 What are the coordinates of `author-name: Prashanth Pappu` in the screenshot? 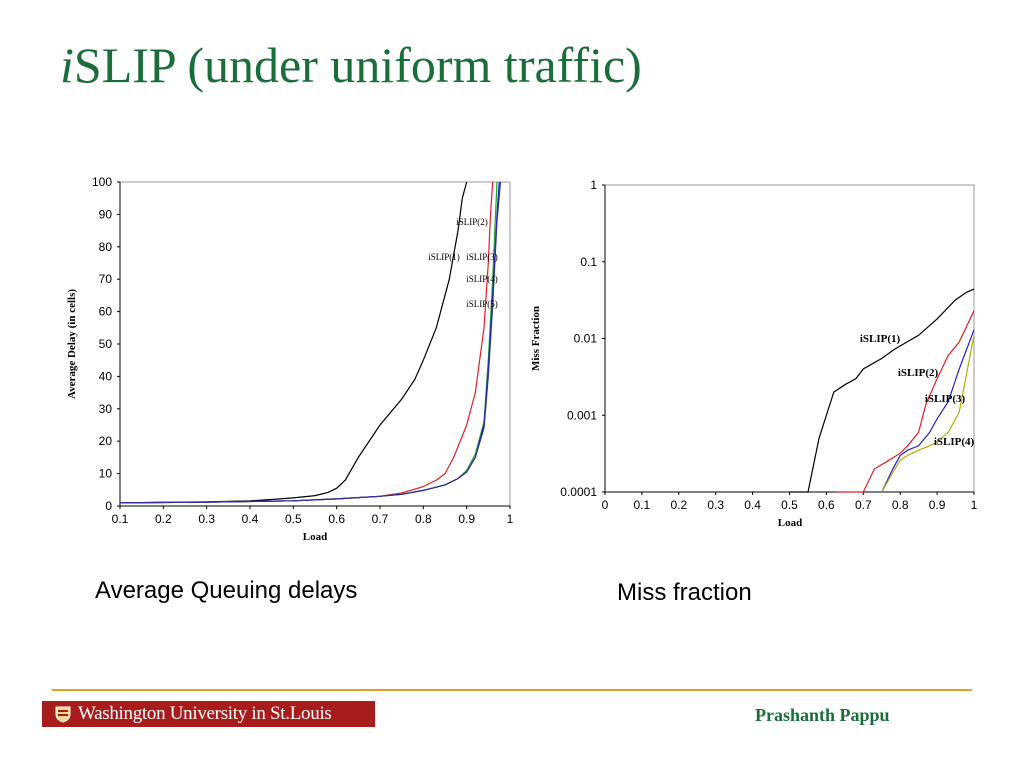 It's located at (822, 715).